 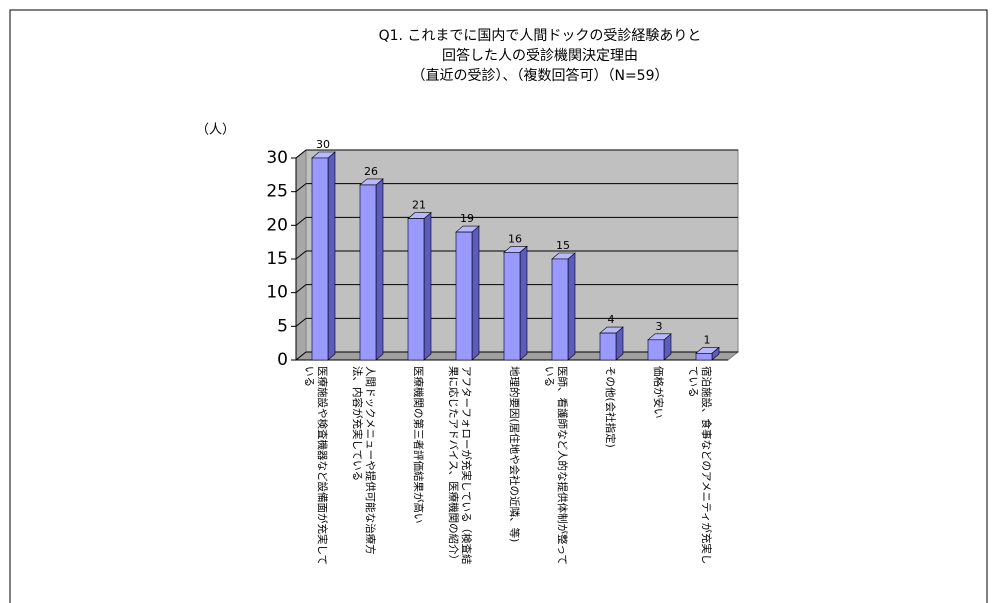 What do you see at coordinates (555, 465) in the screenshot?
I see `x-tick-label: 医師、看護師など人的な提供体制が整っている` at bounding box center [555, 465].